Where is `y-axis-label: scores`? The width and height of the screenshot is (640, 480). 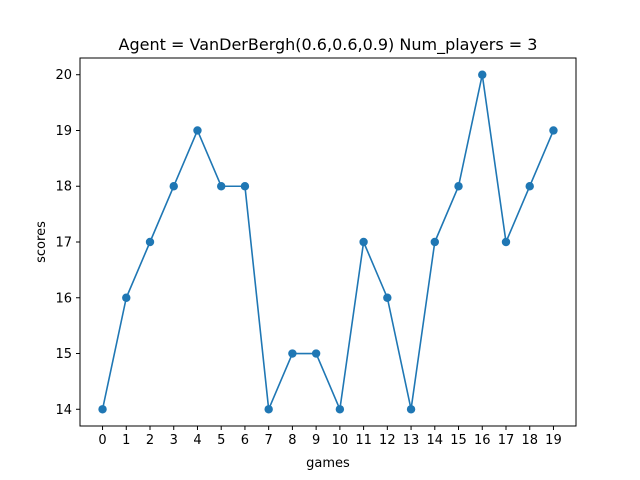 y-axis-label: scores is located at coordinates (41, 242).